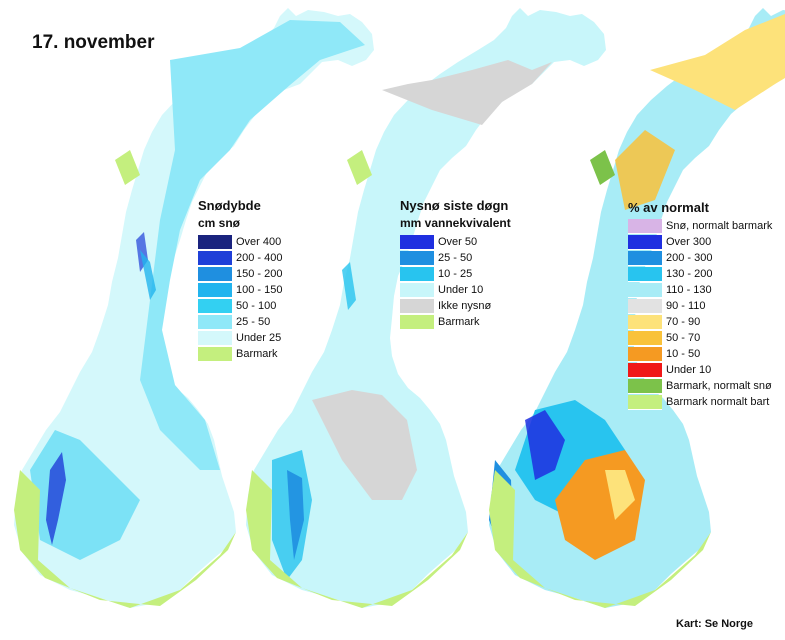  I want to click on legend-item: 110 - 130, so click(700, 290).